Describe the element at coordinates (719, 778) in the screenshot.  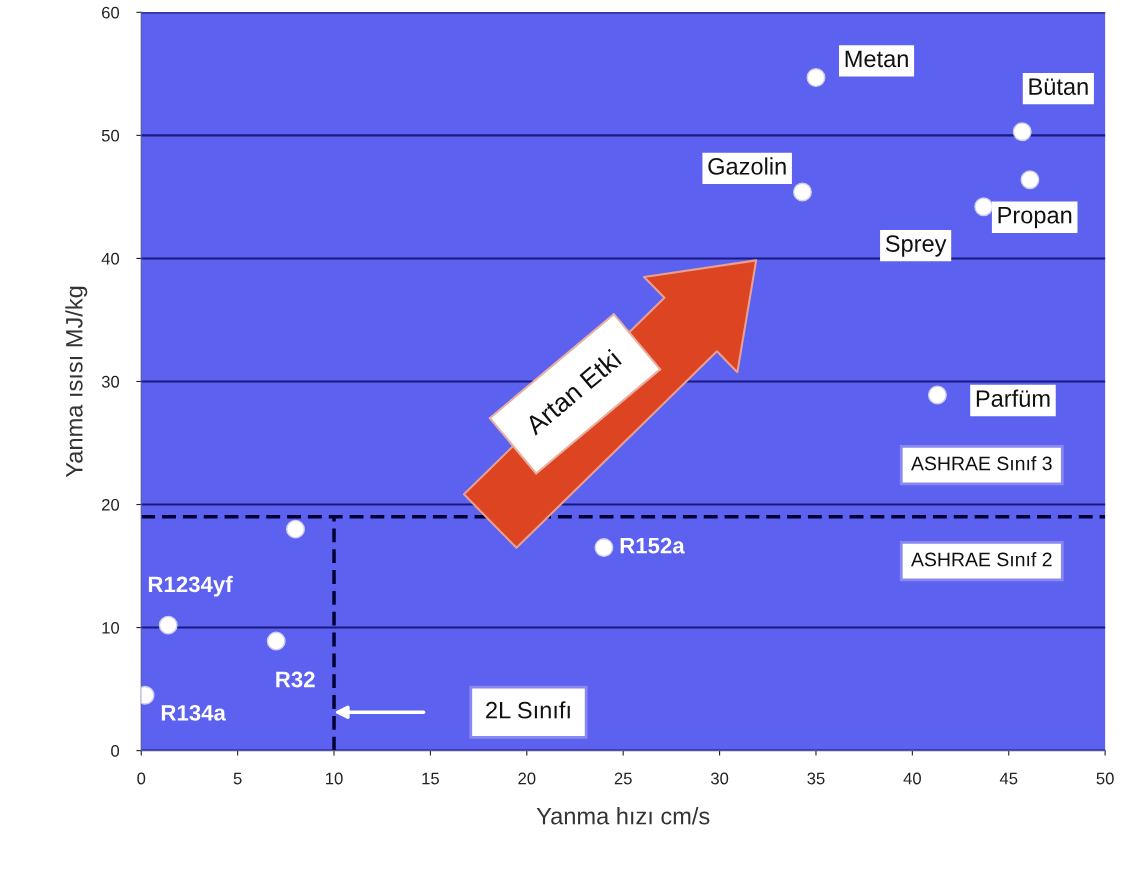
I see `x-tick-label: 30` at that location.